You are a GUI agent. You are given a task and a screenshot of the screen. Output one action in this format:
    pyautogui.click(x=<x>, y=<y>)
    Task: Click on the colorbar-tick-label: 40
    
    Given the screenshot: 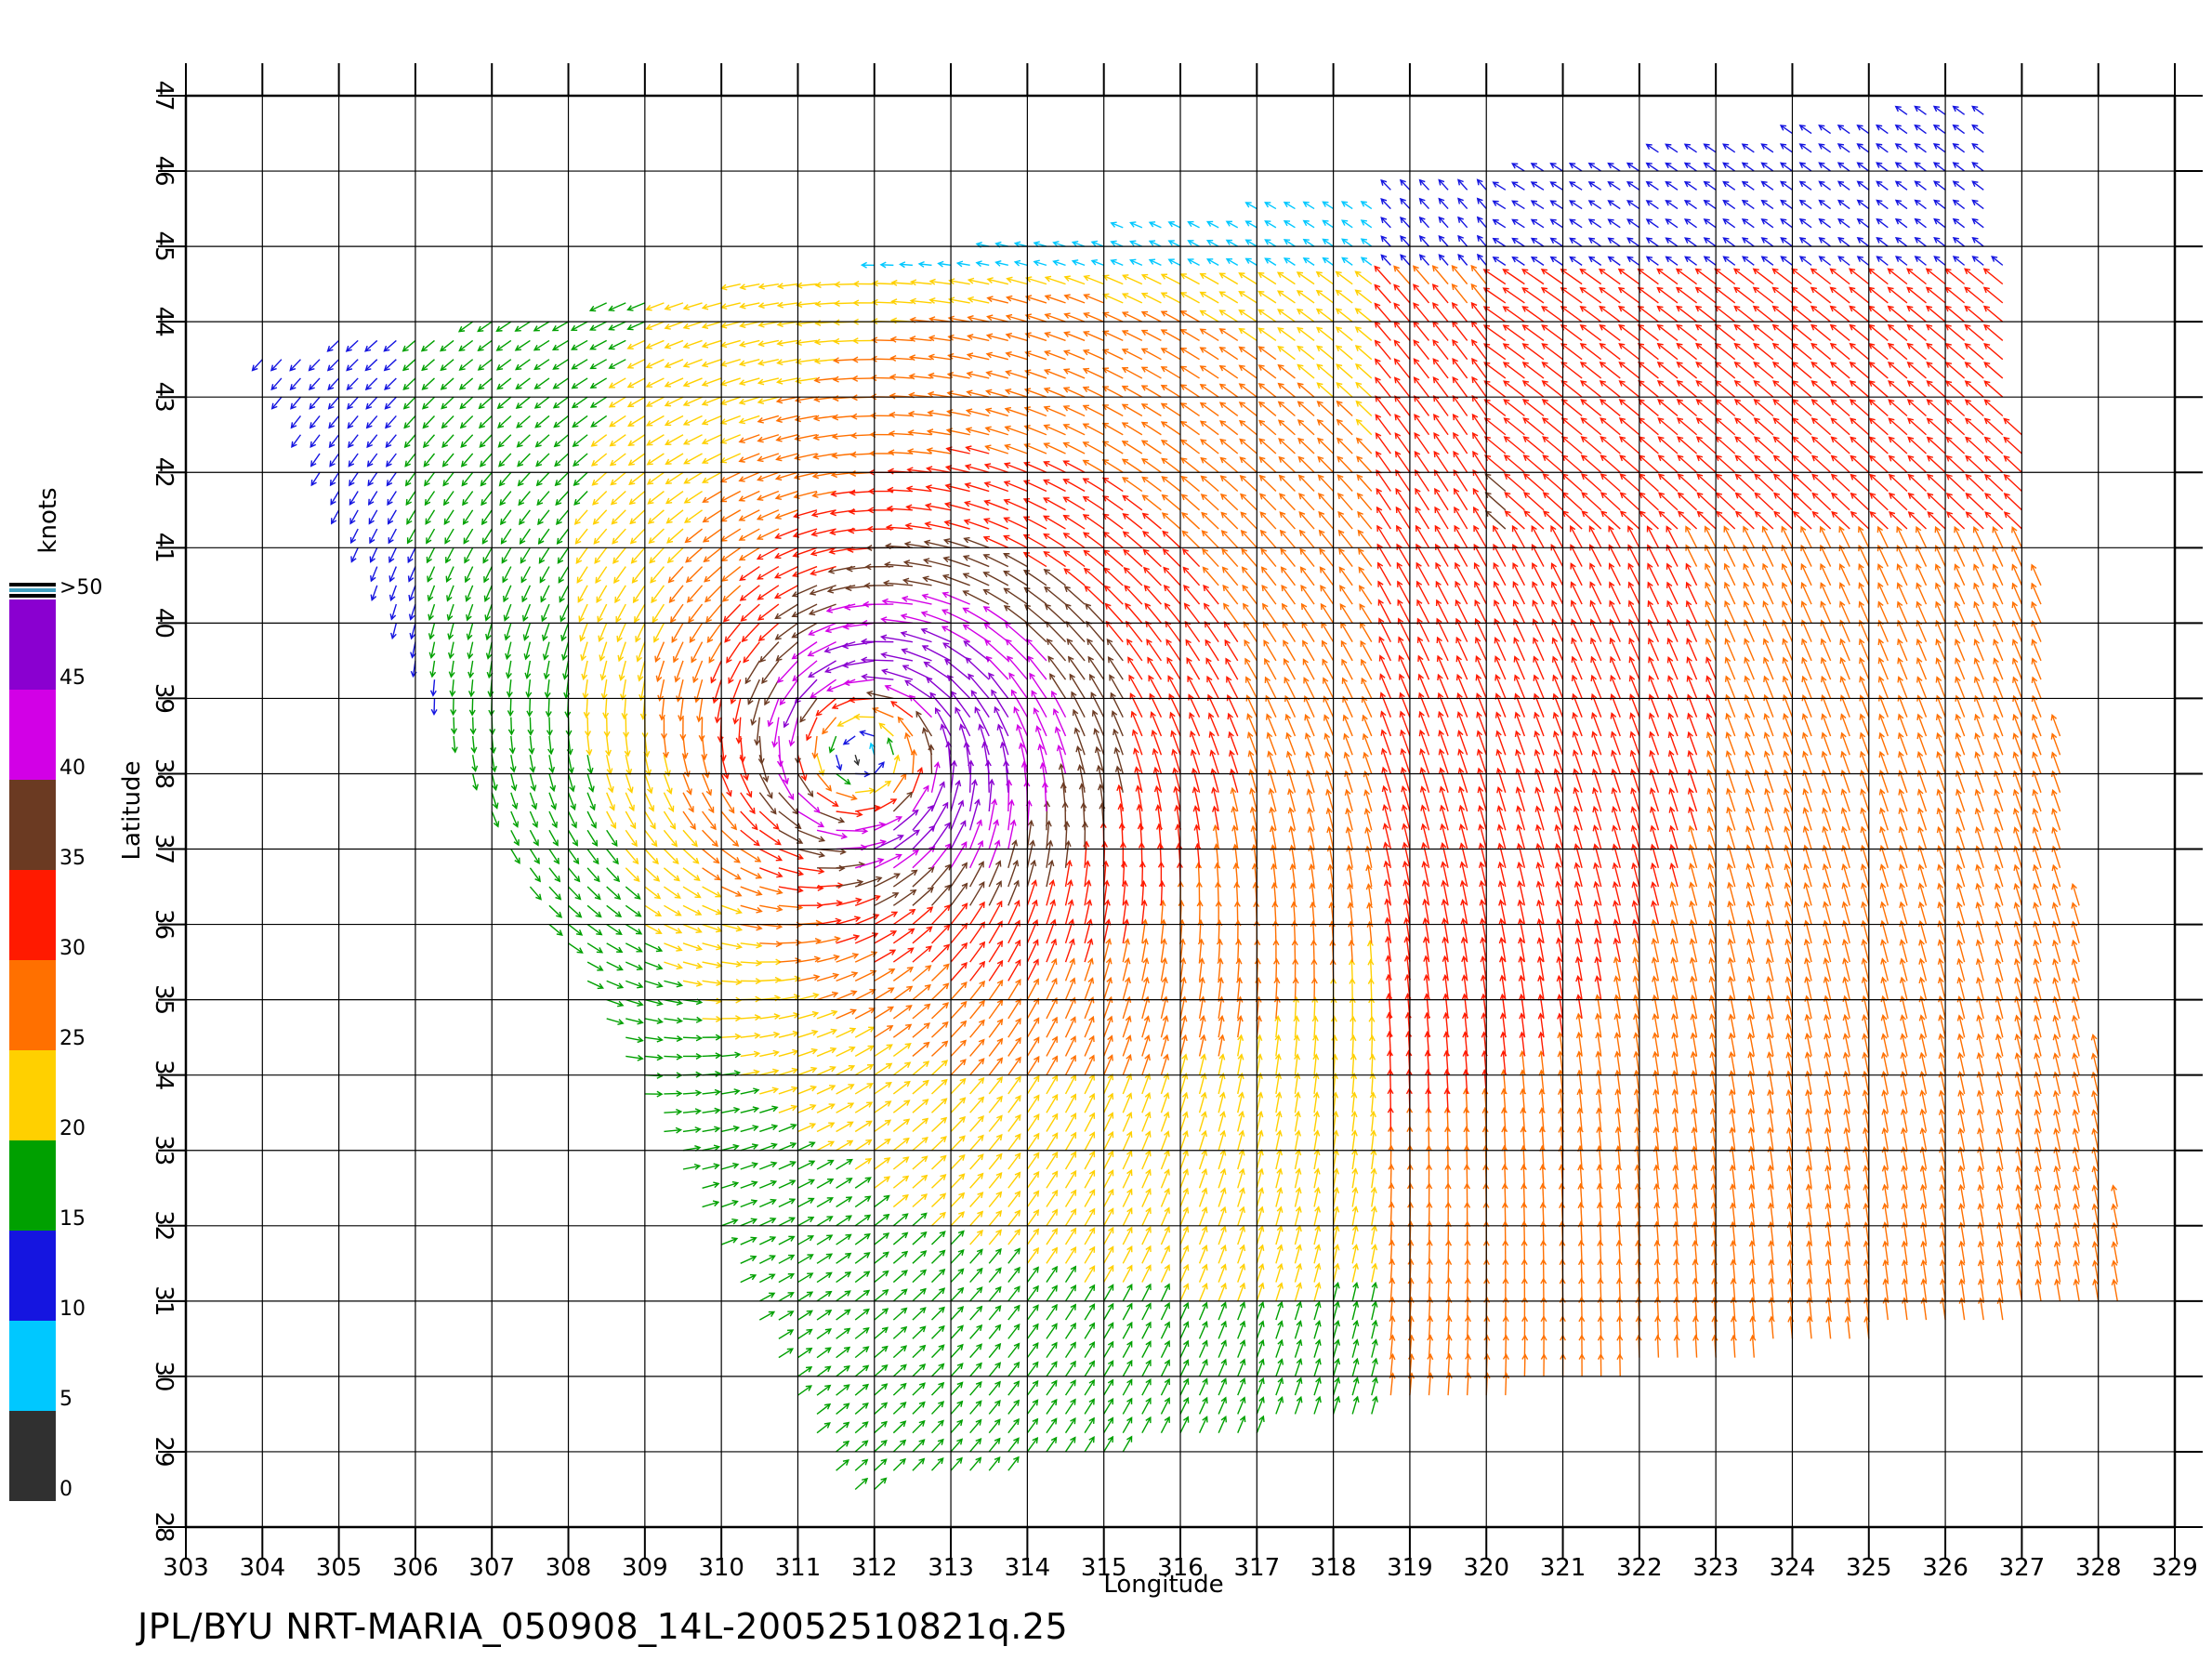 What is the action you would take?
    pyautogui.click(x=72, y=768)
    